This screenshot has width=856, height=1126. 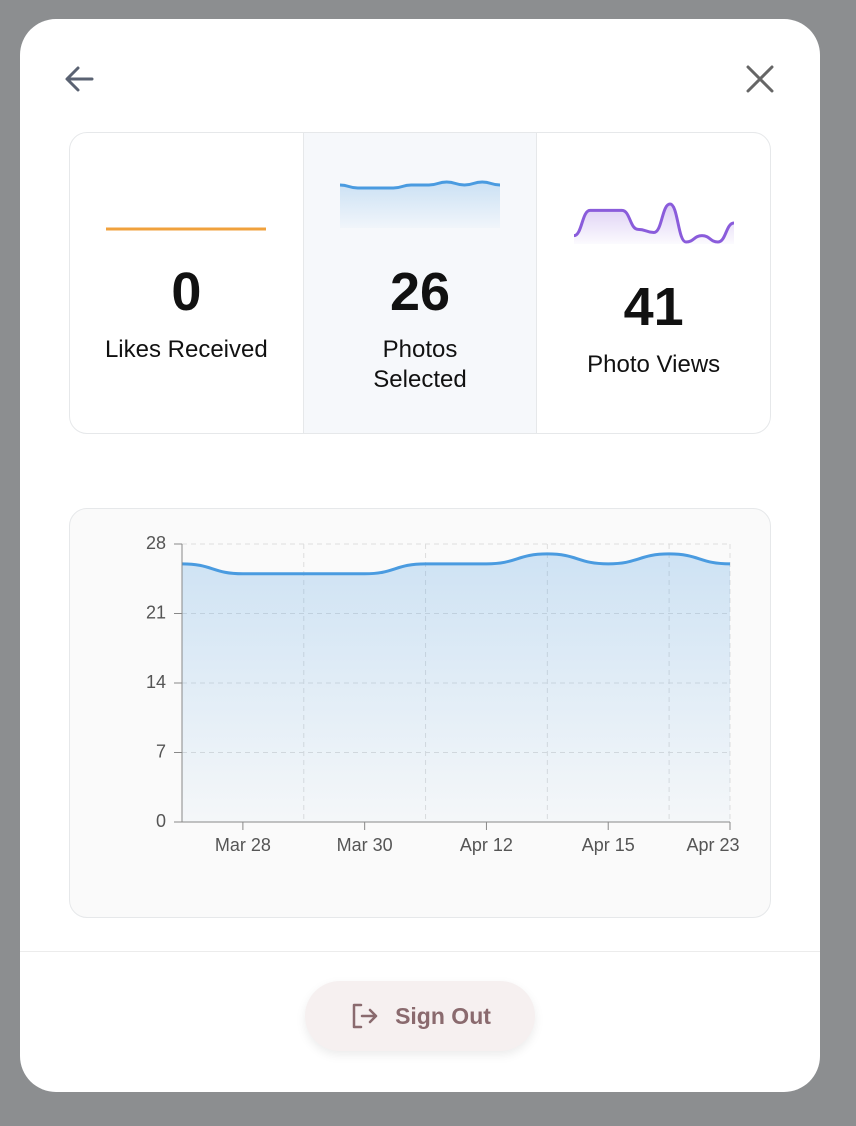 What do you see at coordinates (186, 349) in the screenshot?
I see `stat-label: Likes Received` at bounding box center [186, 349].